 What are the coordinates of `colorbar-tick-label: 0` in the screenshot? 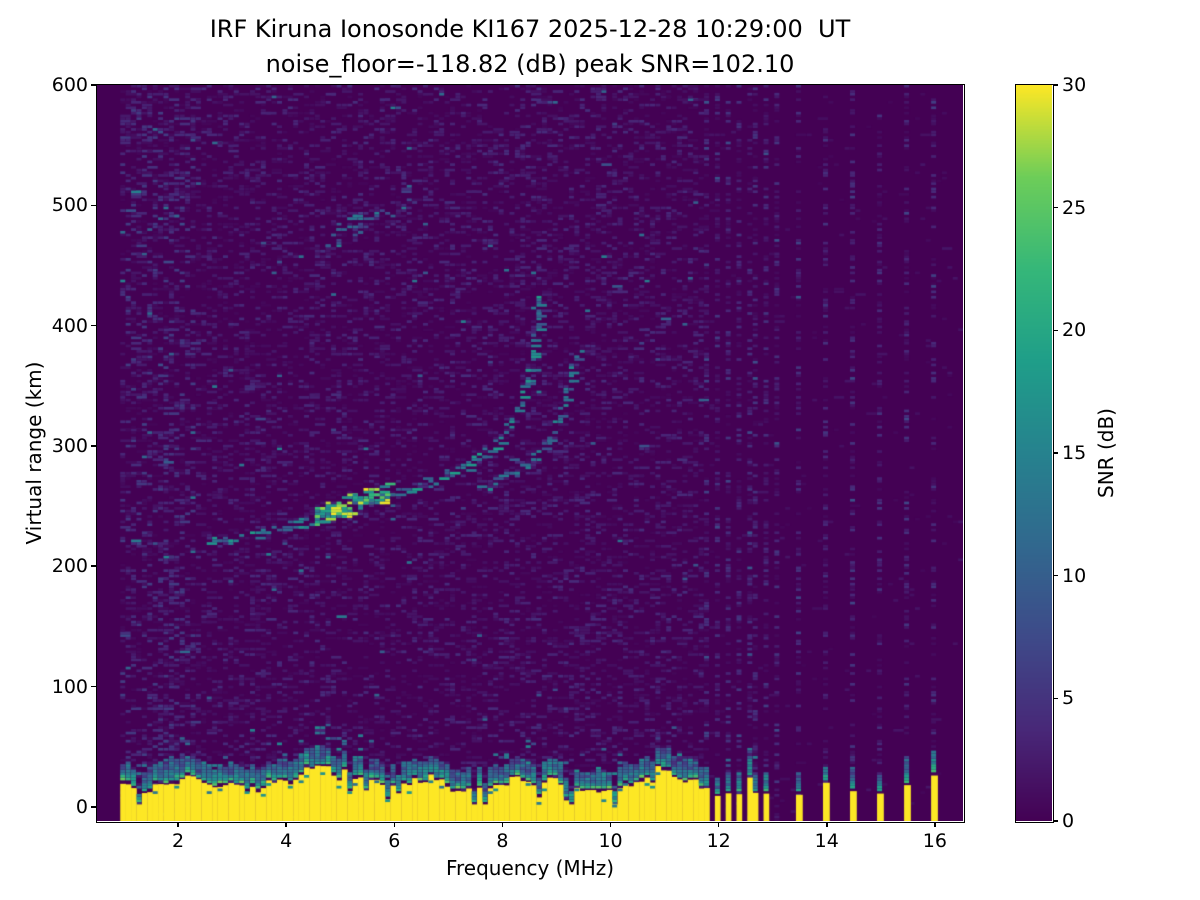 It's located at (1068, 821).